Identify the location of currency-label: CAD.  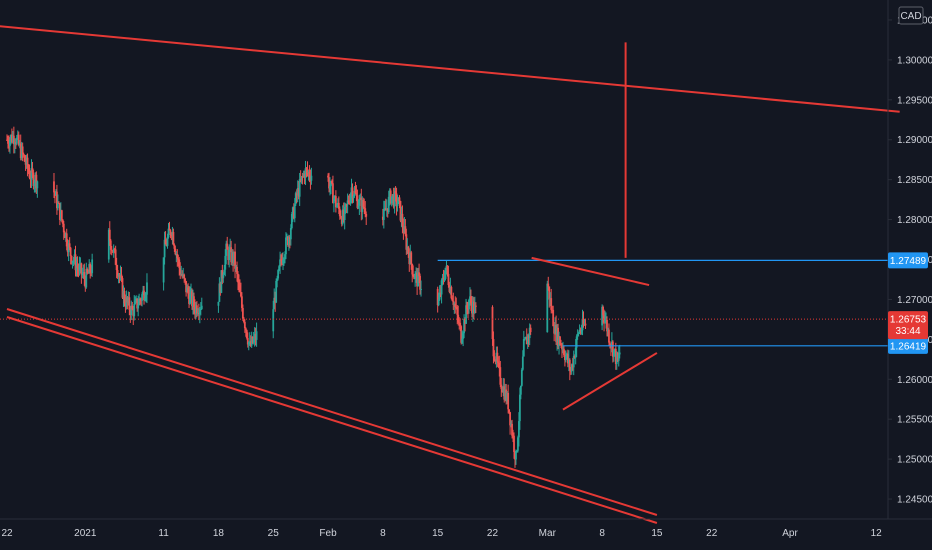
(910, 16).